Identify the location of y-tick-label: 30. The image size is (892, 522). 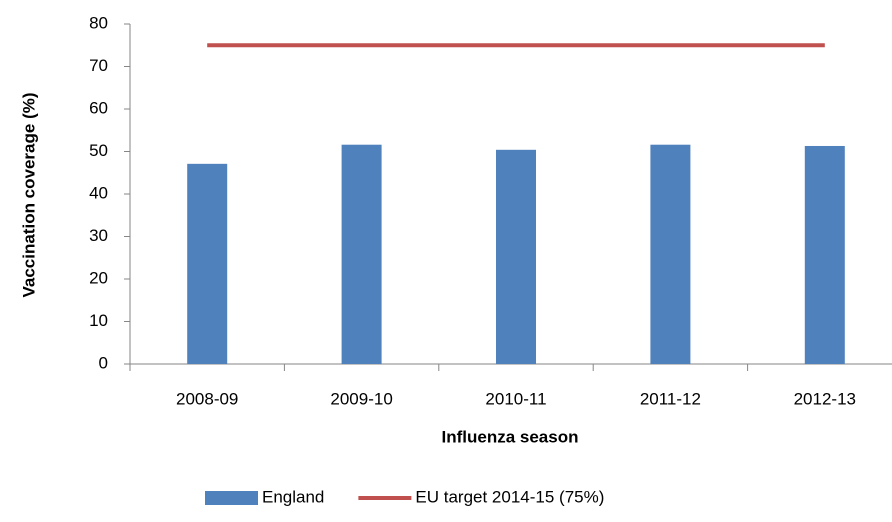
(98, 235).